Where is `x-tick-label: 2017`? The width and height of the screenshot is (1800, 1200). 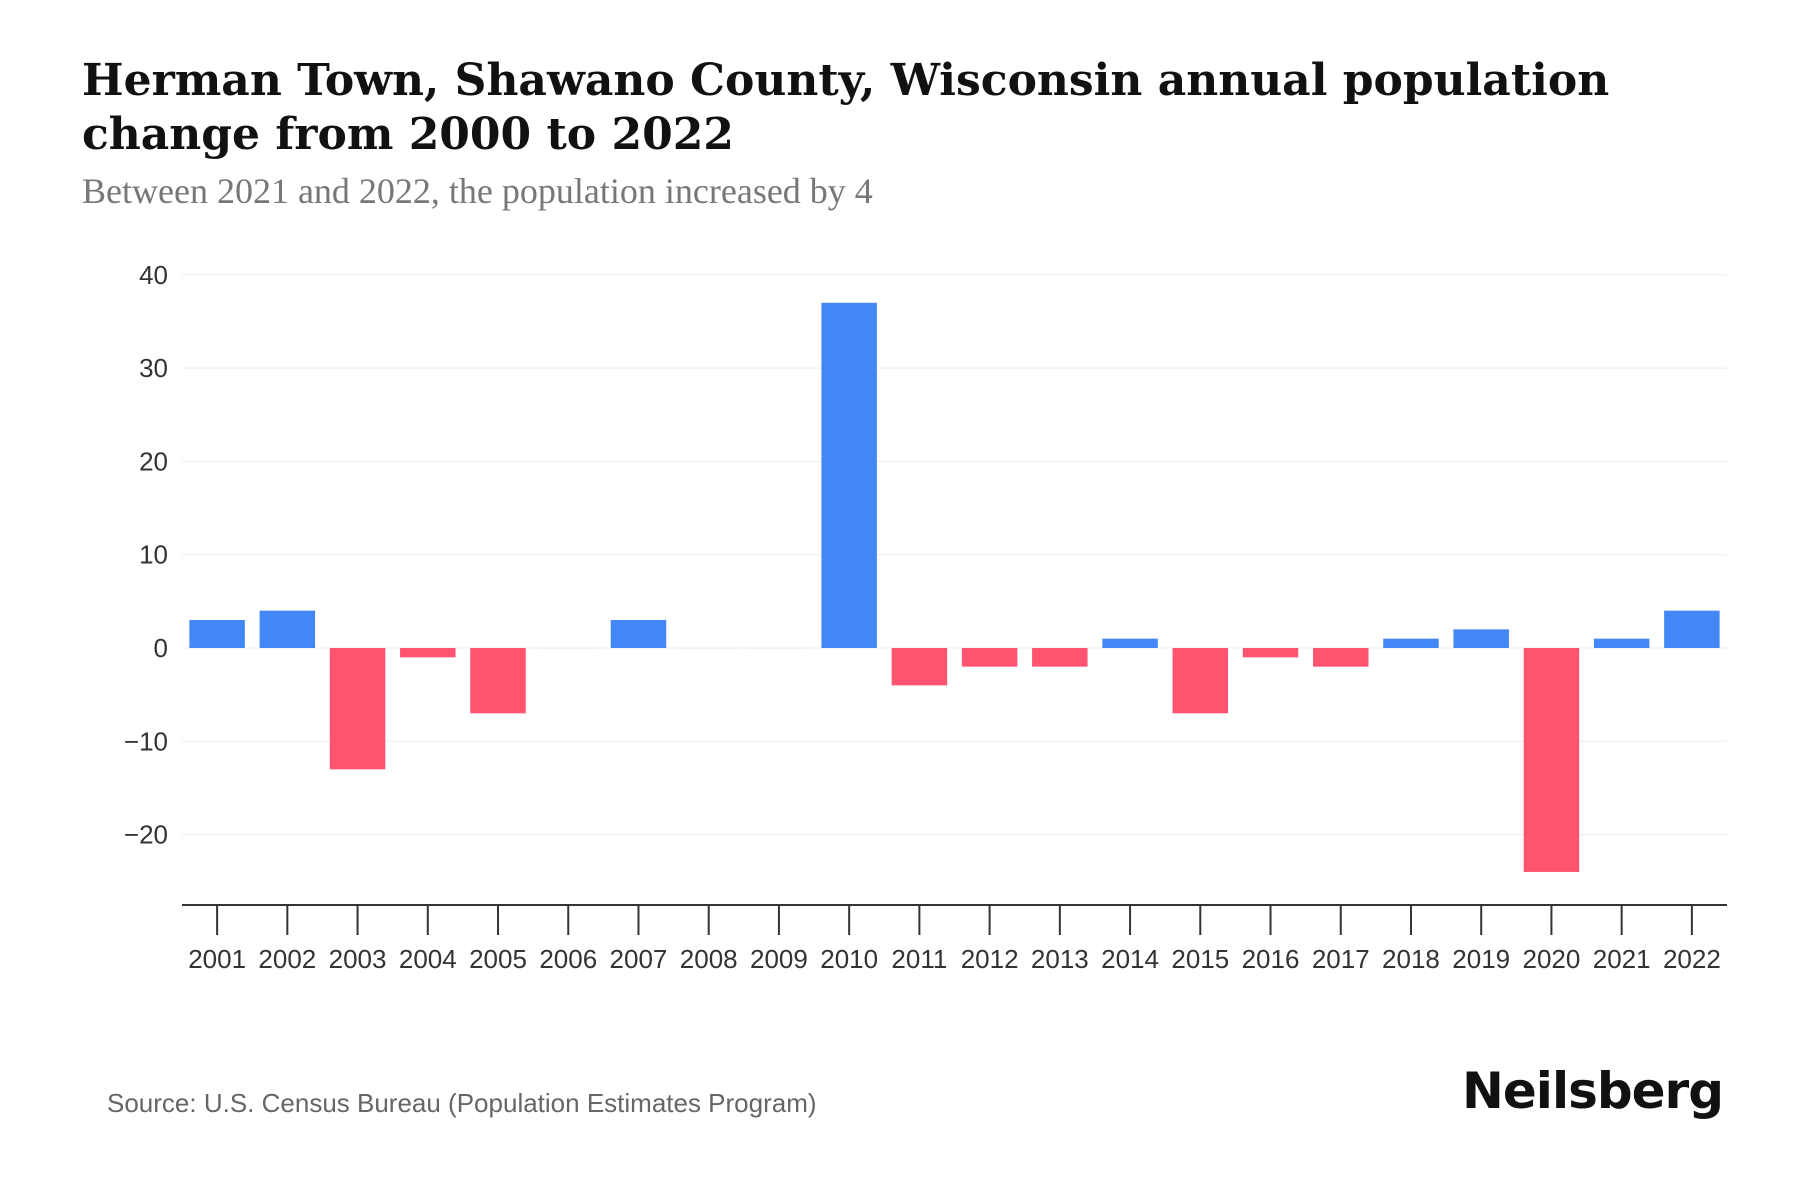
x-tick-label: 2017 is located at coordinates (1341, 959).